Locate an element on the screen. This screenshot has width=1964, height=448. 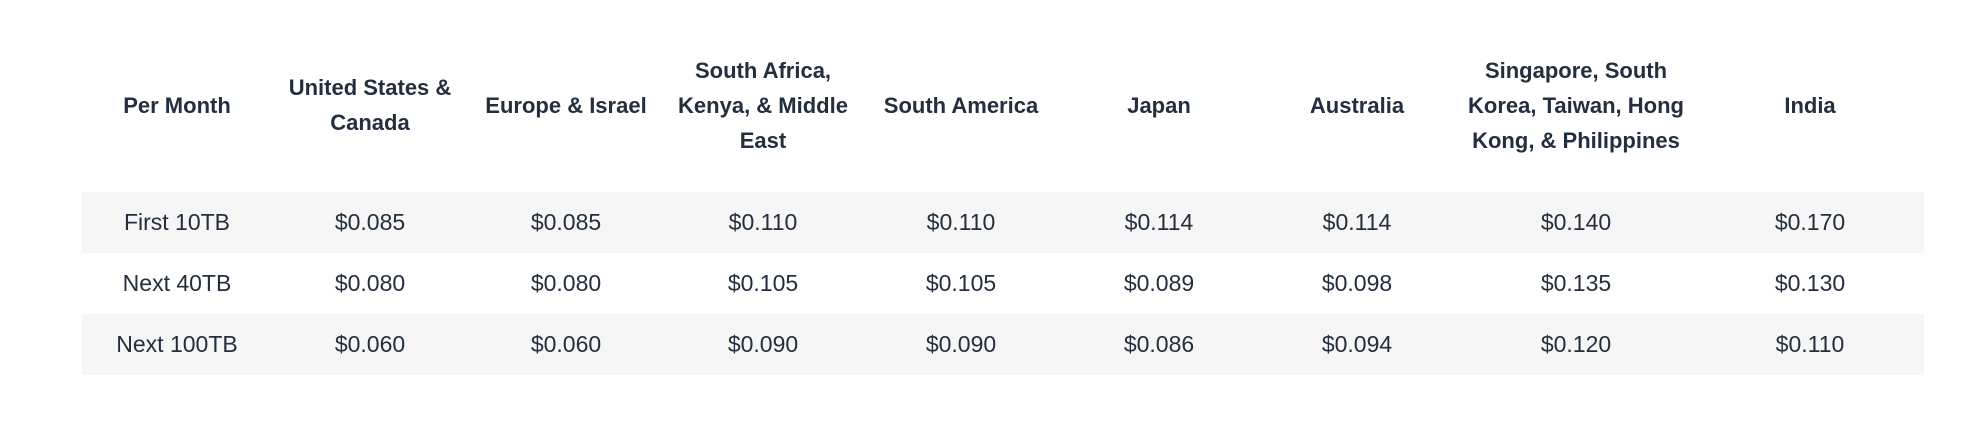
price-cell: $0.130 is located at coordinates (1810, 283).